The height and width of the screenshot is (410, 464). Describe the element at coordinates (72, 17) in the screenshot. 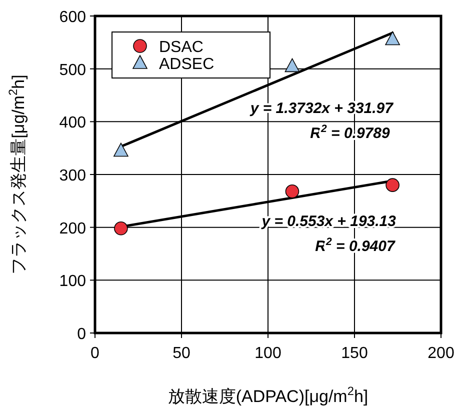

I see `y-tick-label: 600` at that location.